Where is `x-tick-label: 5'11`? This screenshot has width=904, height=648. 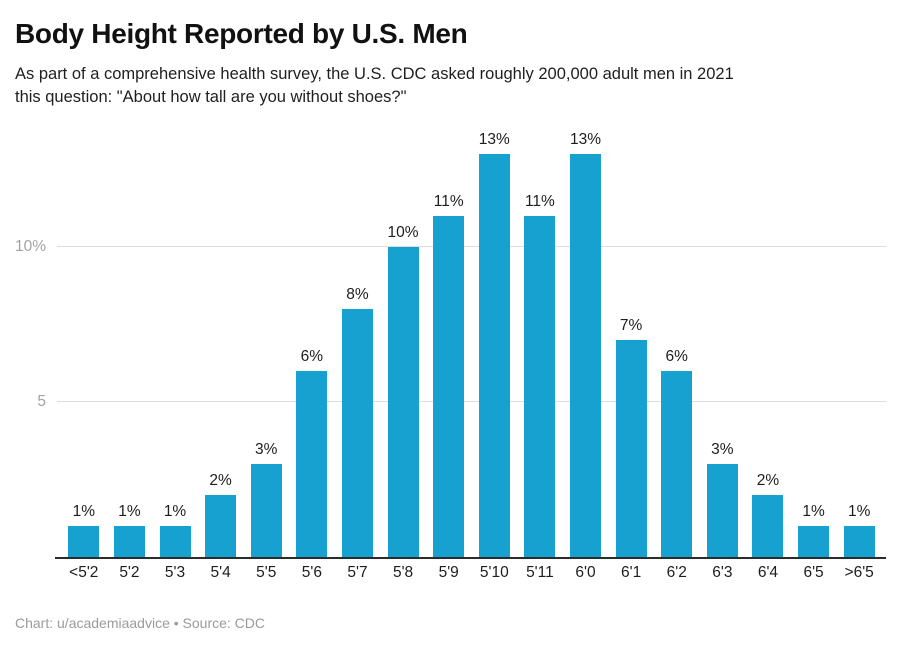
x-tick-label: 5'11 is located at coordinates (540, 572).